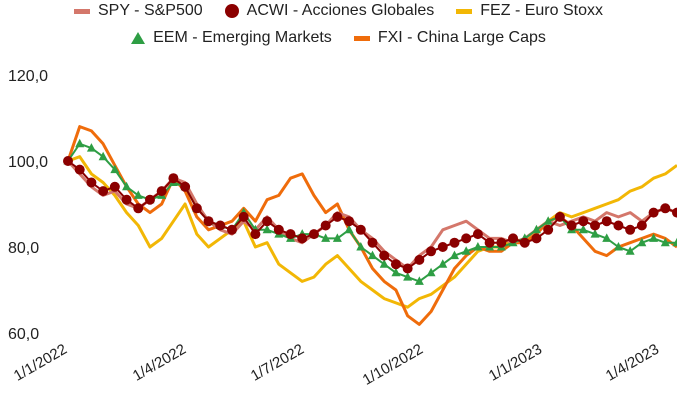 The image size is (677, 399). What do you see at coordinates (393, 365) in the screenshot?
I see `x-tick-label: 1/10/2022` at bounding box center [393, 365].